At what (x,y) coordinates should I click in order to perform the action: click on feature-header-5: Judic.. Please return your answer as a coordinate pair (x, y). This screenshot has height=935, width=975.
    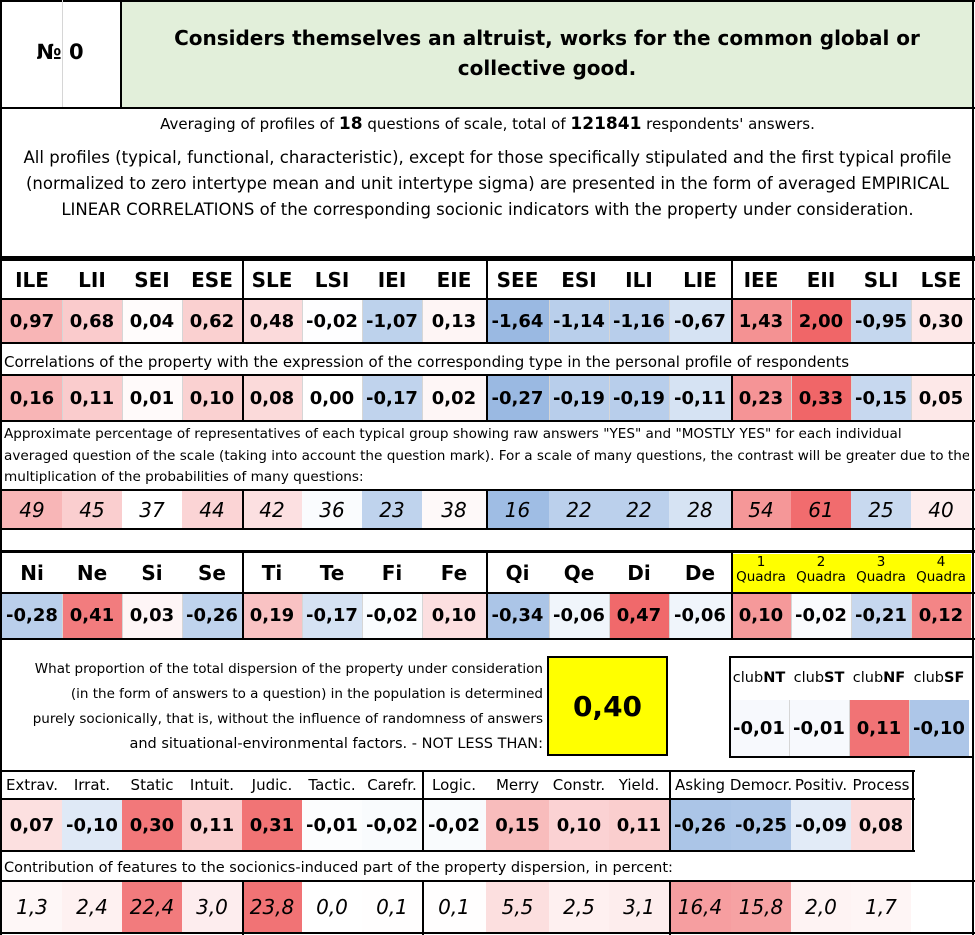
    Looking at the image, I should click on (272, 785).